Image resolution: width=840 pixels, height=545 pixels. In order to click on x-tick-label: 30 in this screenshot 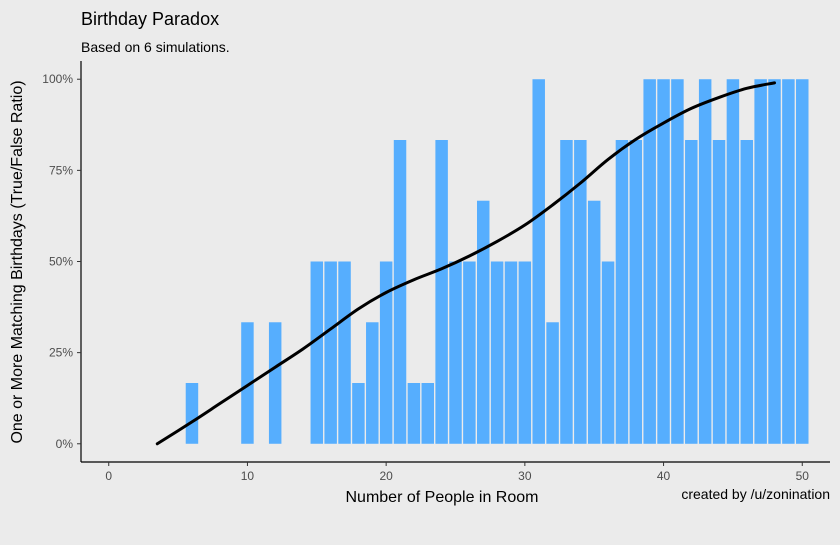, I will do `click(525, 476)`.